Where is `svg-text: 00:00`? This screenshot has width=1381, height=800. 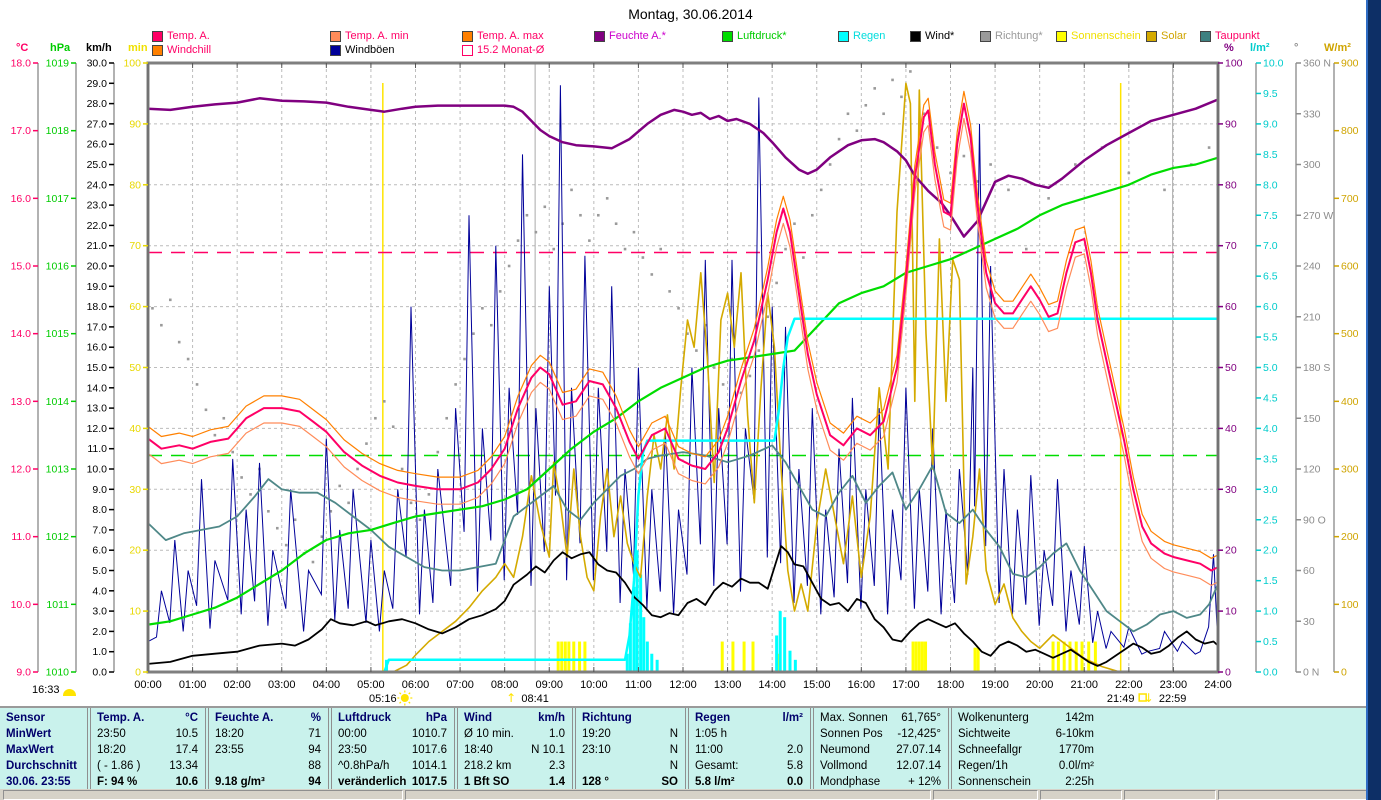 svg-text: 00:00 is located at coordinates (148, 685).